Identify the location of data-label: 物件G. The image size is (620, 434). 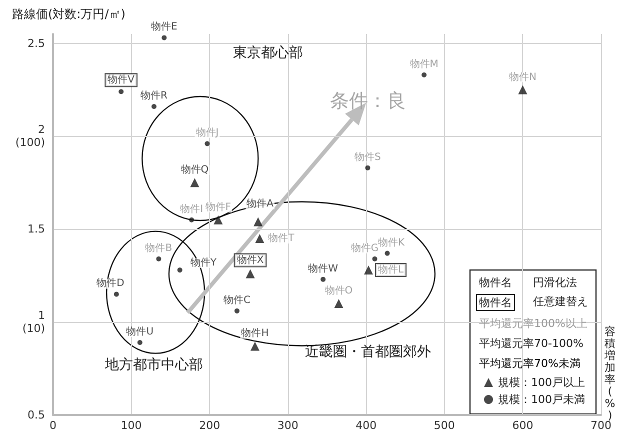
(364, 248).